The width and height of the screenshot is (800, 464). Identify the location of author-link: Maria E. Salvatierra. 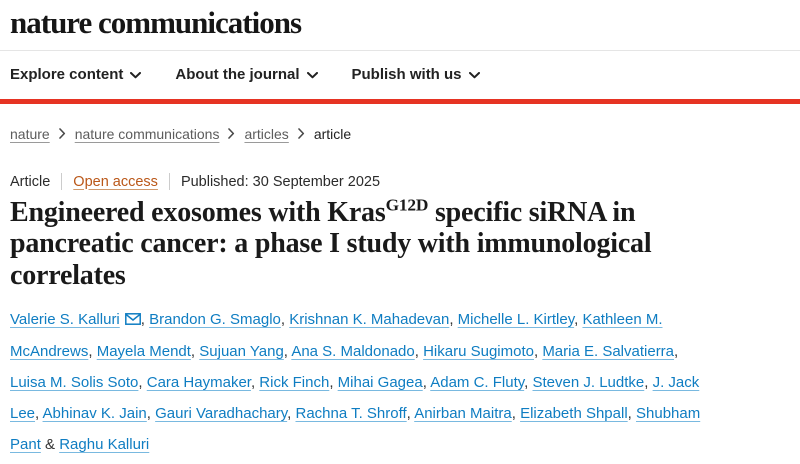
(608, 351).